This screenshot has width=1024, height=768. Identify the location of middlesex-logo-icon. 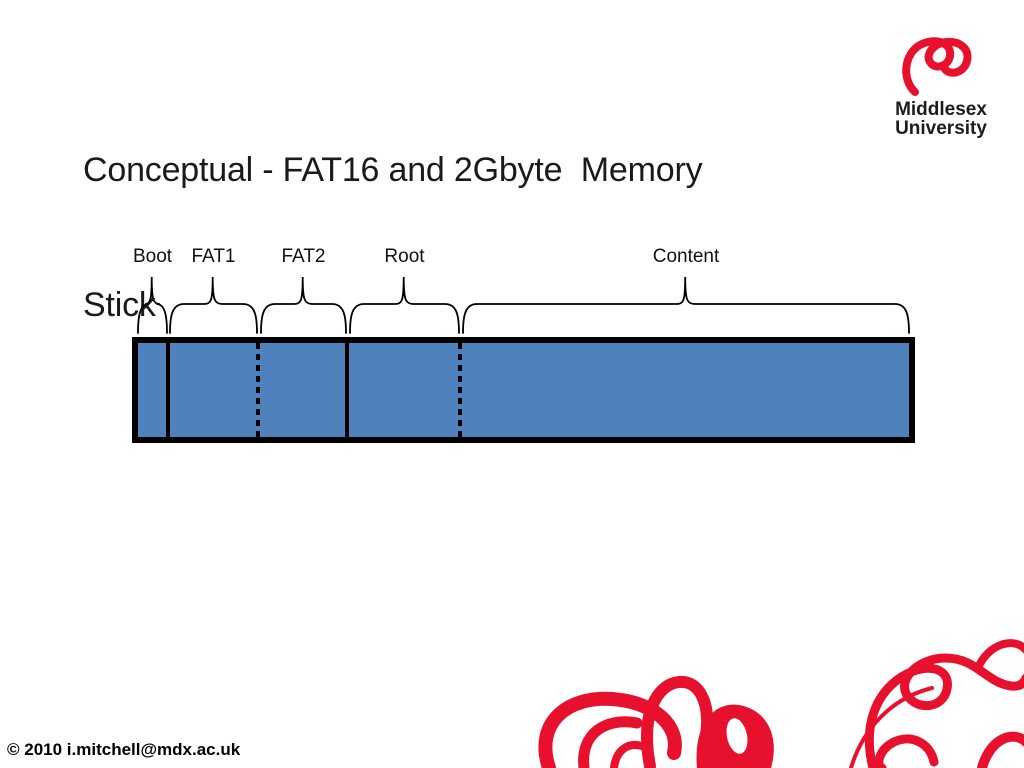
(937, 66).